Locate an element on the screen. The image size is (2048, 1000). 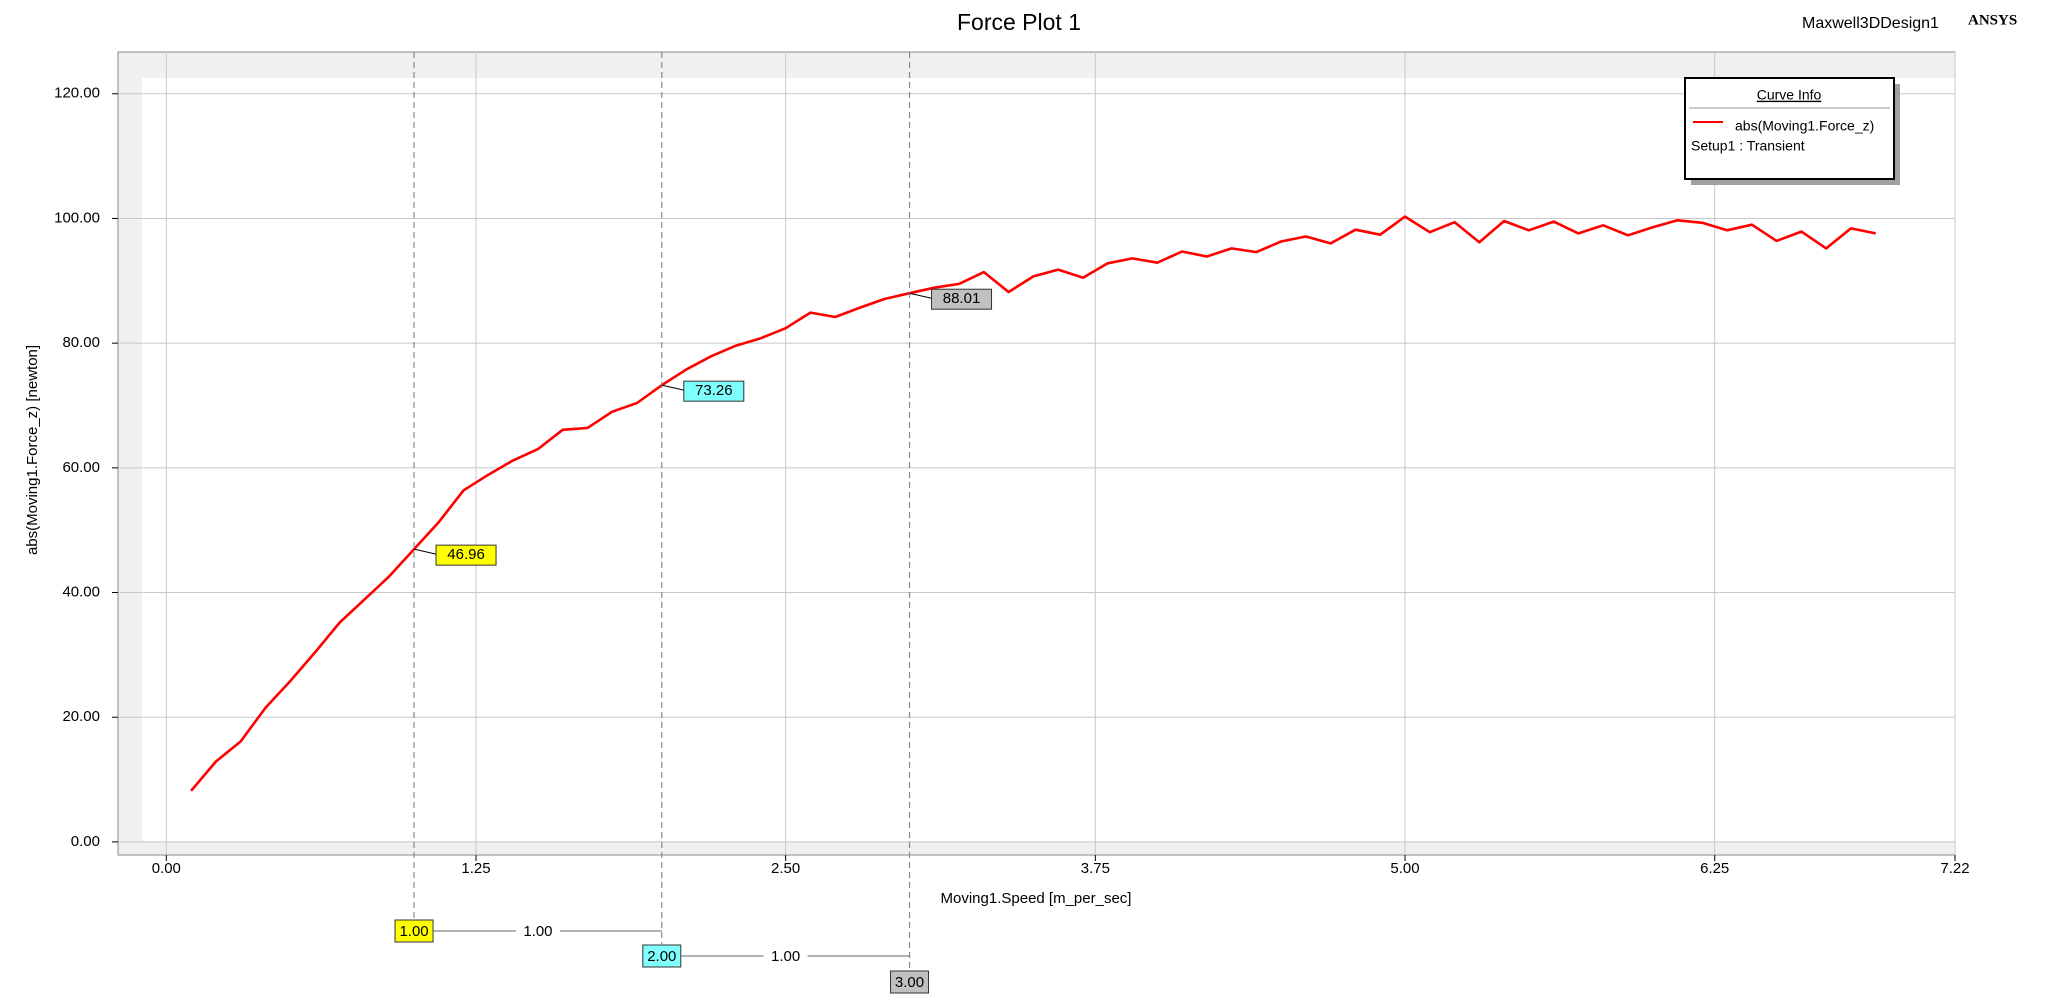
marker-value-label: 46.96 is located at coordinates (466, 554).